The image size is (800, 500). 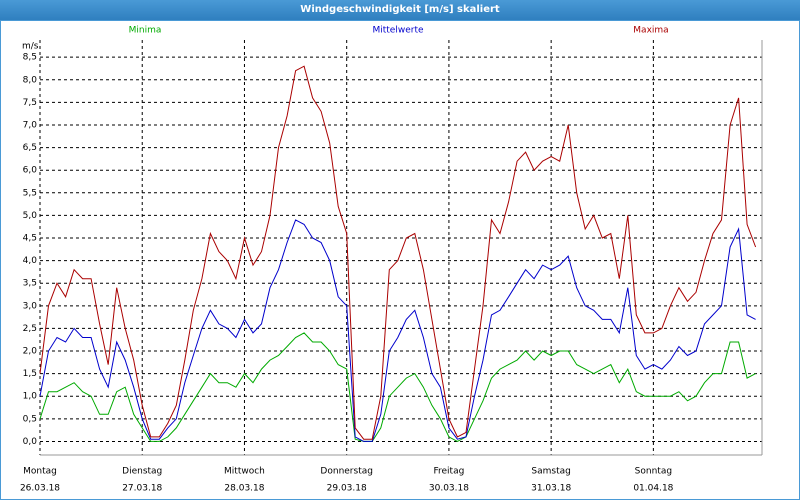 What do you see at coordinates (30, 125) in the screenshot?
I see `y-tick-label: 7,0` at bounding box center [30, 125].